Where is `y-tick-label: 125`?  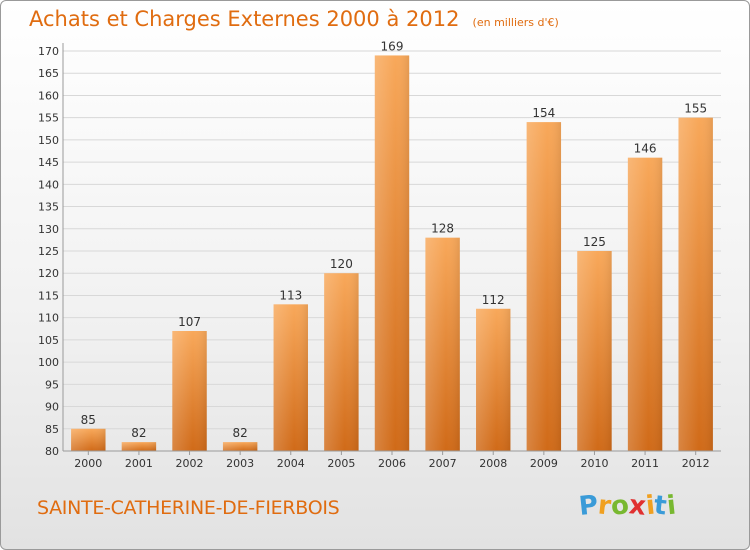 y-tick-label: 125 is located at coordinates (48, 251).